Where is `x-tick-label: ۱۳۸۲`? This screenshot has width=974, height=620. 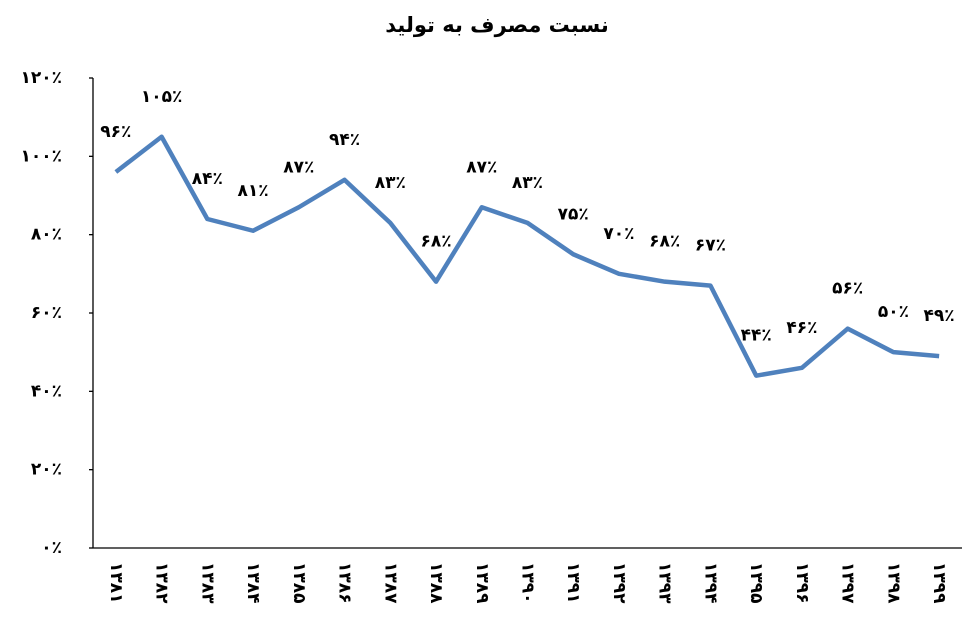
x-tick-label: ۱۳۸۲ is located at coordinates (162, 583).